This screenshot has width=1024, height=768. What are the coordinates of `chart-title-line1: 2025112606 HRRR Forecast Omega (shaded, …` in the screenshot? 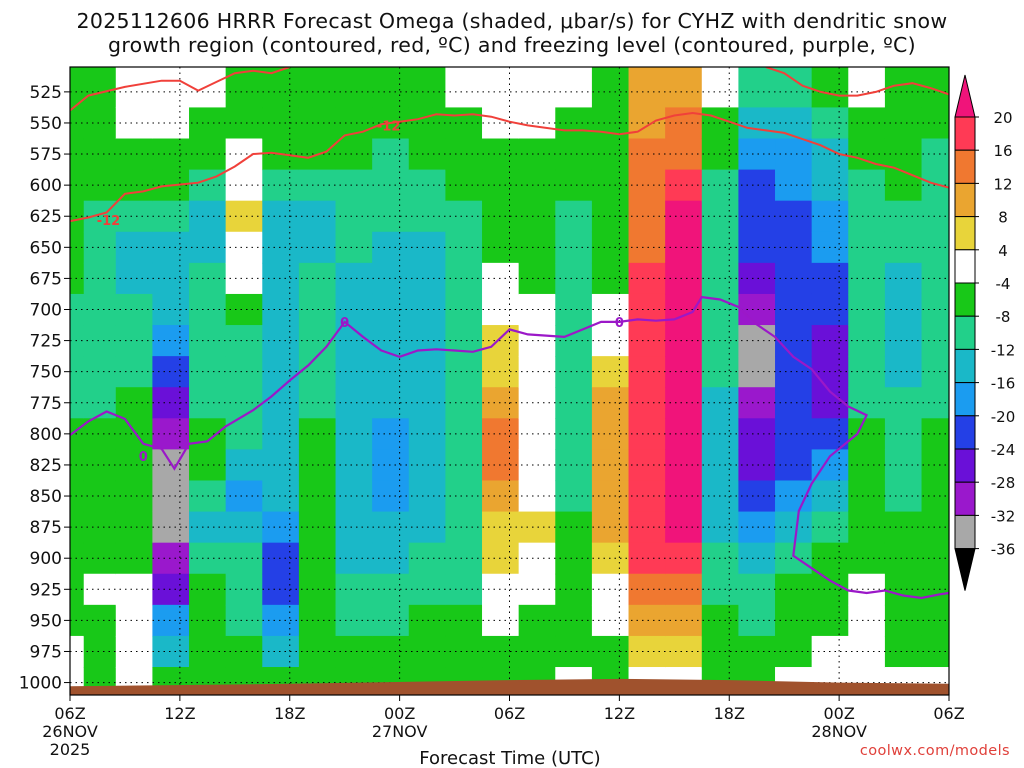 It's located at (512, 21).